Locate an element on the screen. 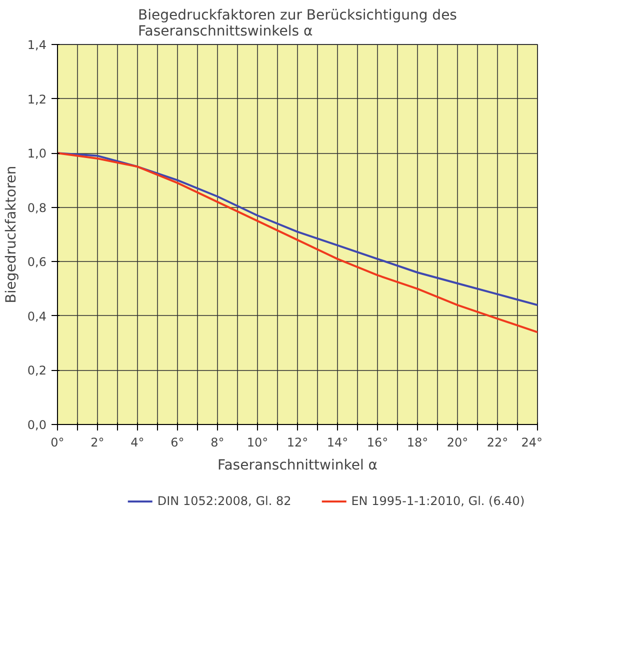 This screenshot has height=657, width=622. x-tick-label: 24° is located at coordinates (532, 443).